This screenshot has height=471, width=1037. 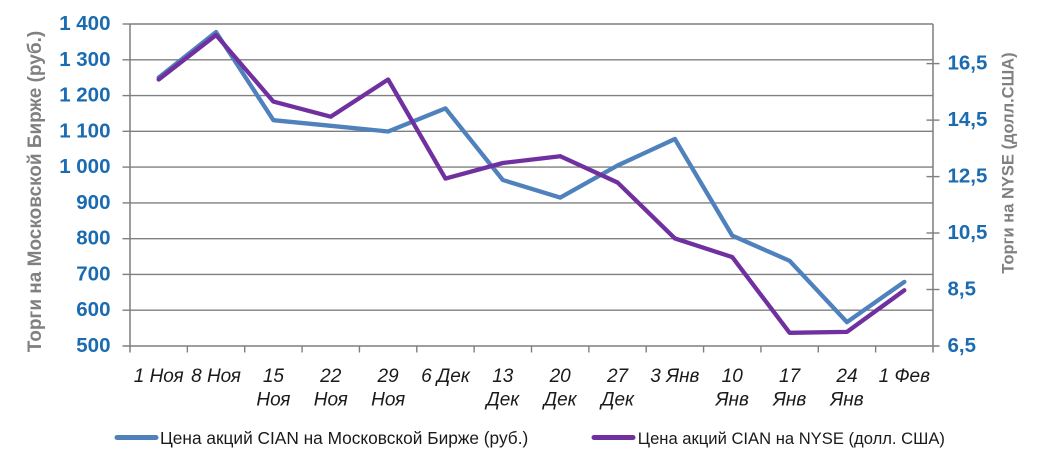 What do you see at coordinates (93, 238) in the screenshot?
I see `svg-text: 800` at bounding box center [93, 238].